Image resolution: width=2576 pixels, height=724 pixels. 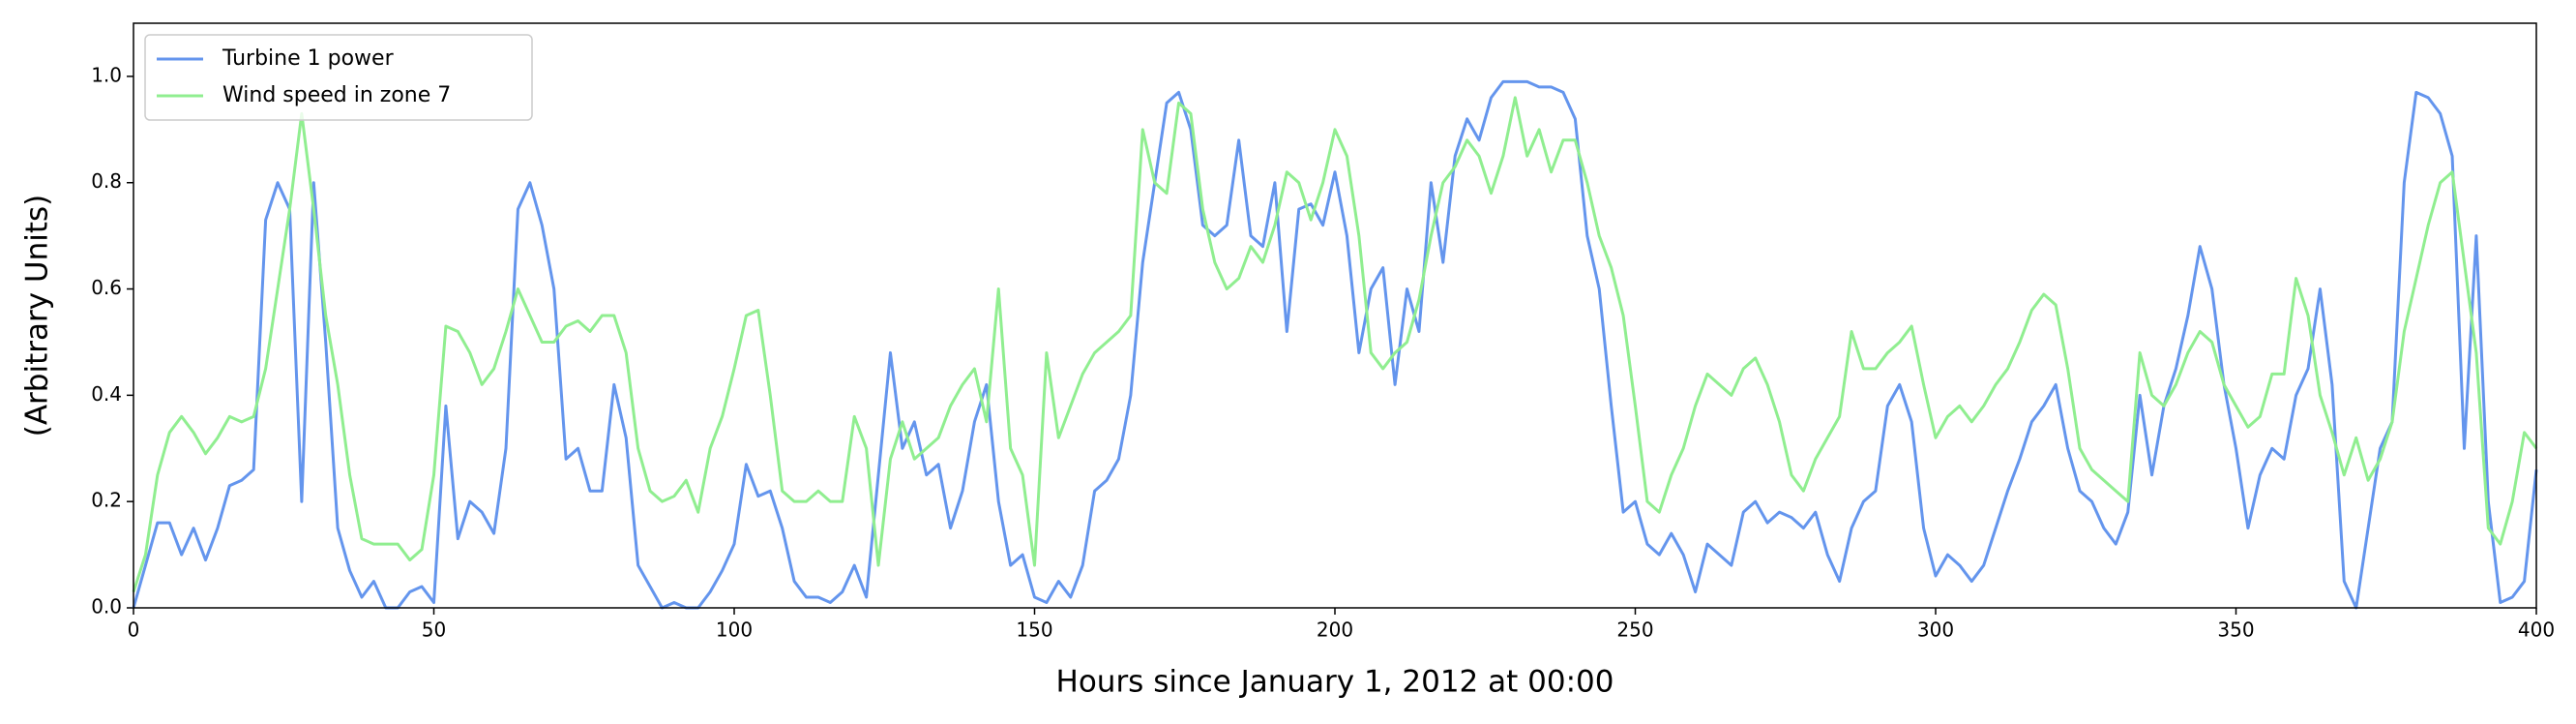 I want to click on y-tick-label: 0.6, so click(x=107, y=287).